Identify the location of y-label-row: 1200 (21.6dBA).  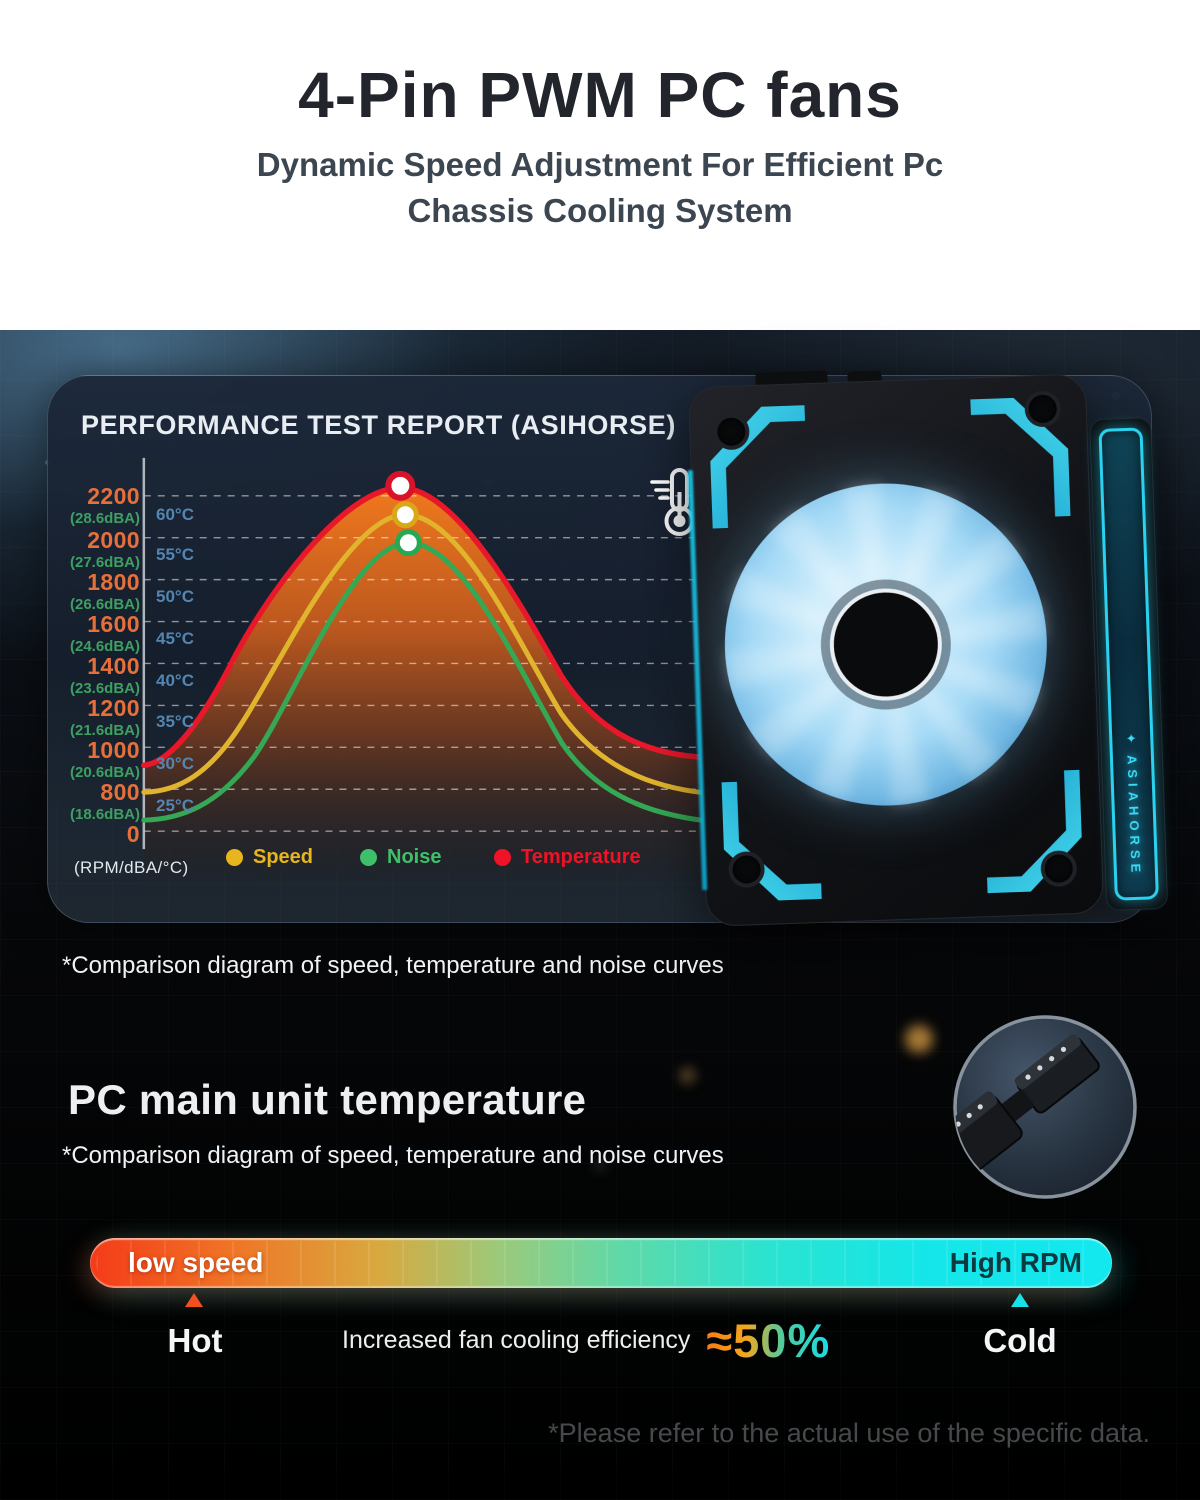
(104, 717).